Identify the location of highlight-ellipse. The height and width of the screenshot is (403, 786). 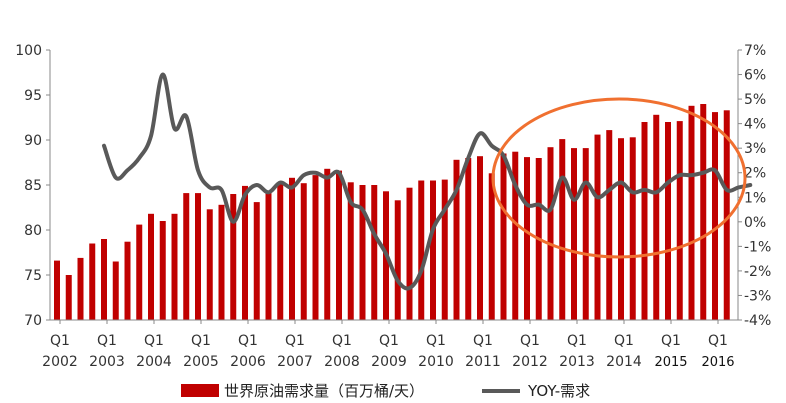
(619, 178).